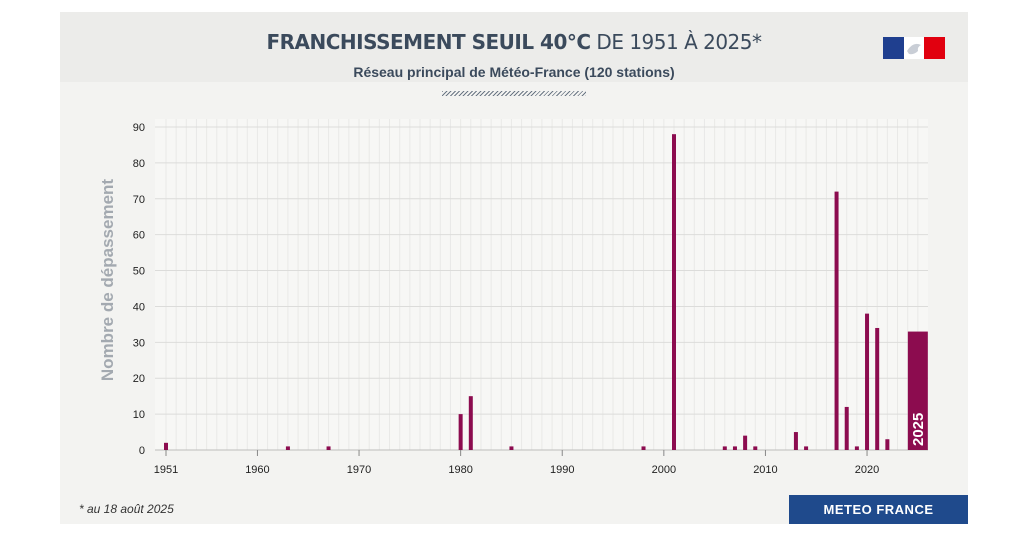  I want to click on title-bold: FRANCHISSEMENT SEUIL 40°C, so click(428, 42).